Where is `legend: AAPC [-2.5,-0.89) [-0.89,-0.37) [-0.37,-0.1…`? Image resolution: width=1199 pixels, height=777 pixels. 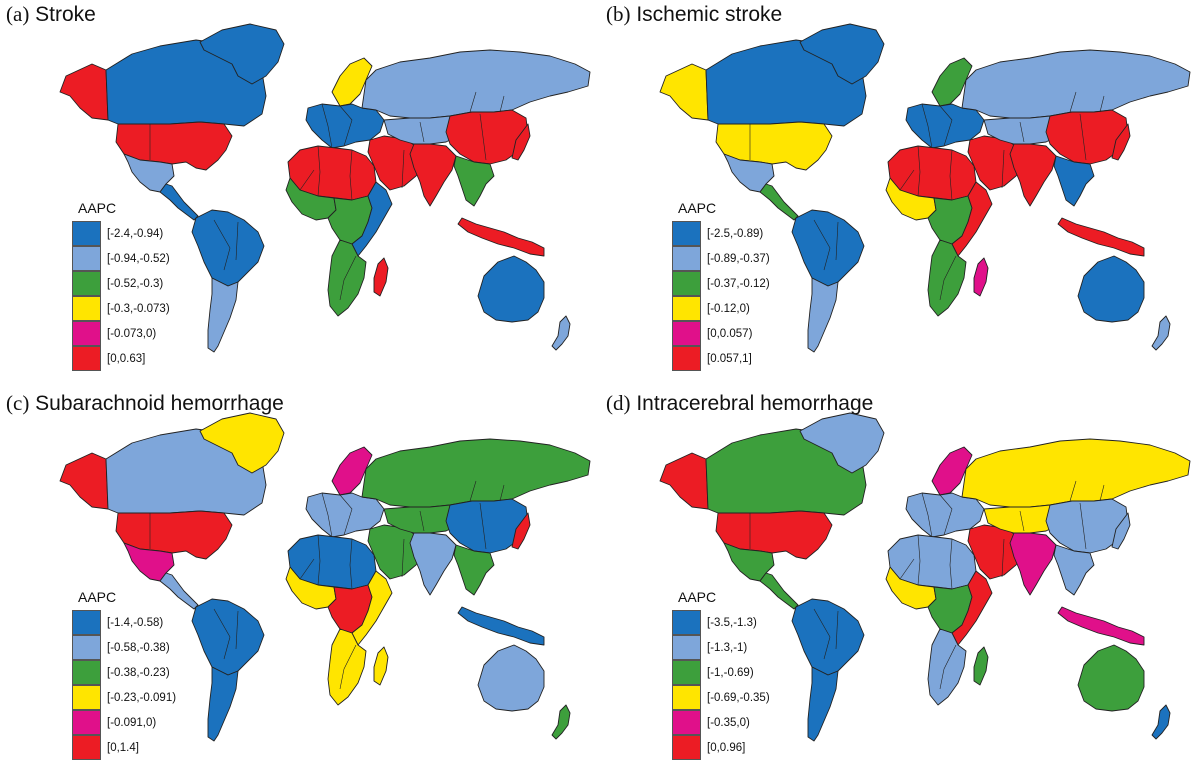
legend: AAPC [-2.5,-0.89) [-0.89,-0.37) [-0.37,-0.1… is located at coordinates (721, 285).